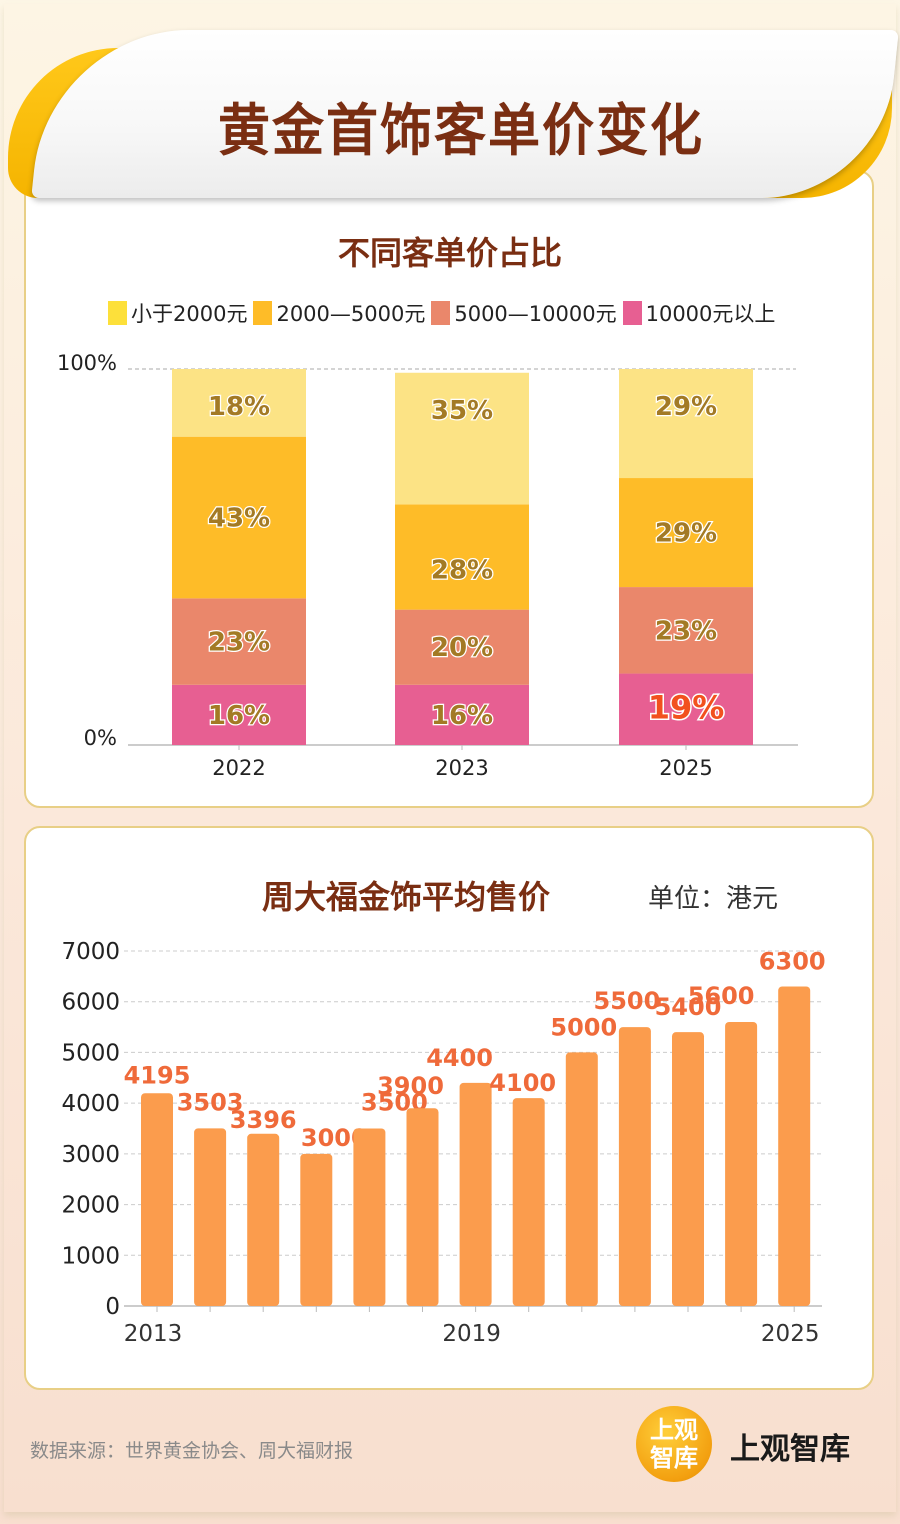  Describe the element at coordinates (688, 1007) in the screenshot. I see `bar-value-label: 5400` at that location.